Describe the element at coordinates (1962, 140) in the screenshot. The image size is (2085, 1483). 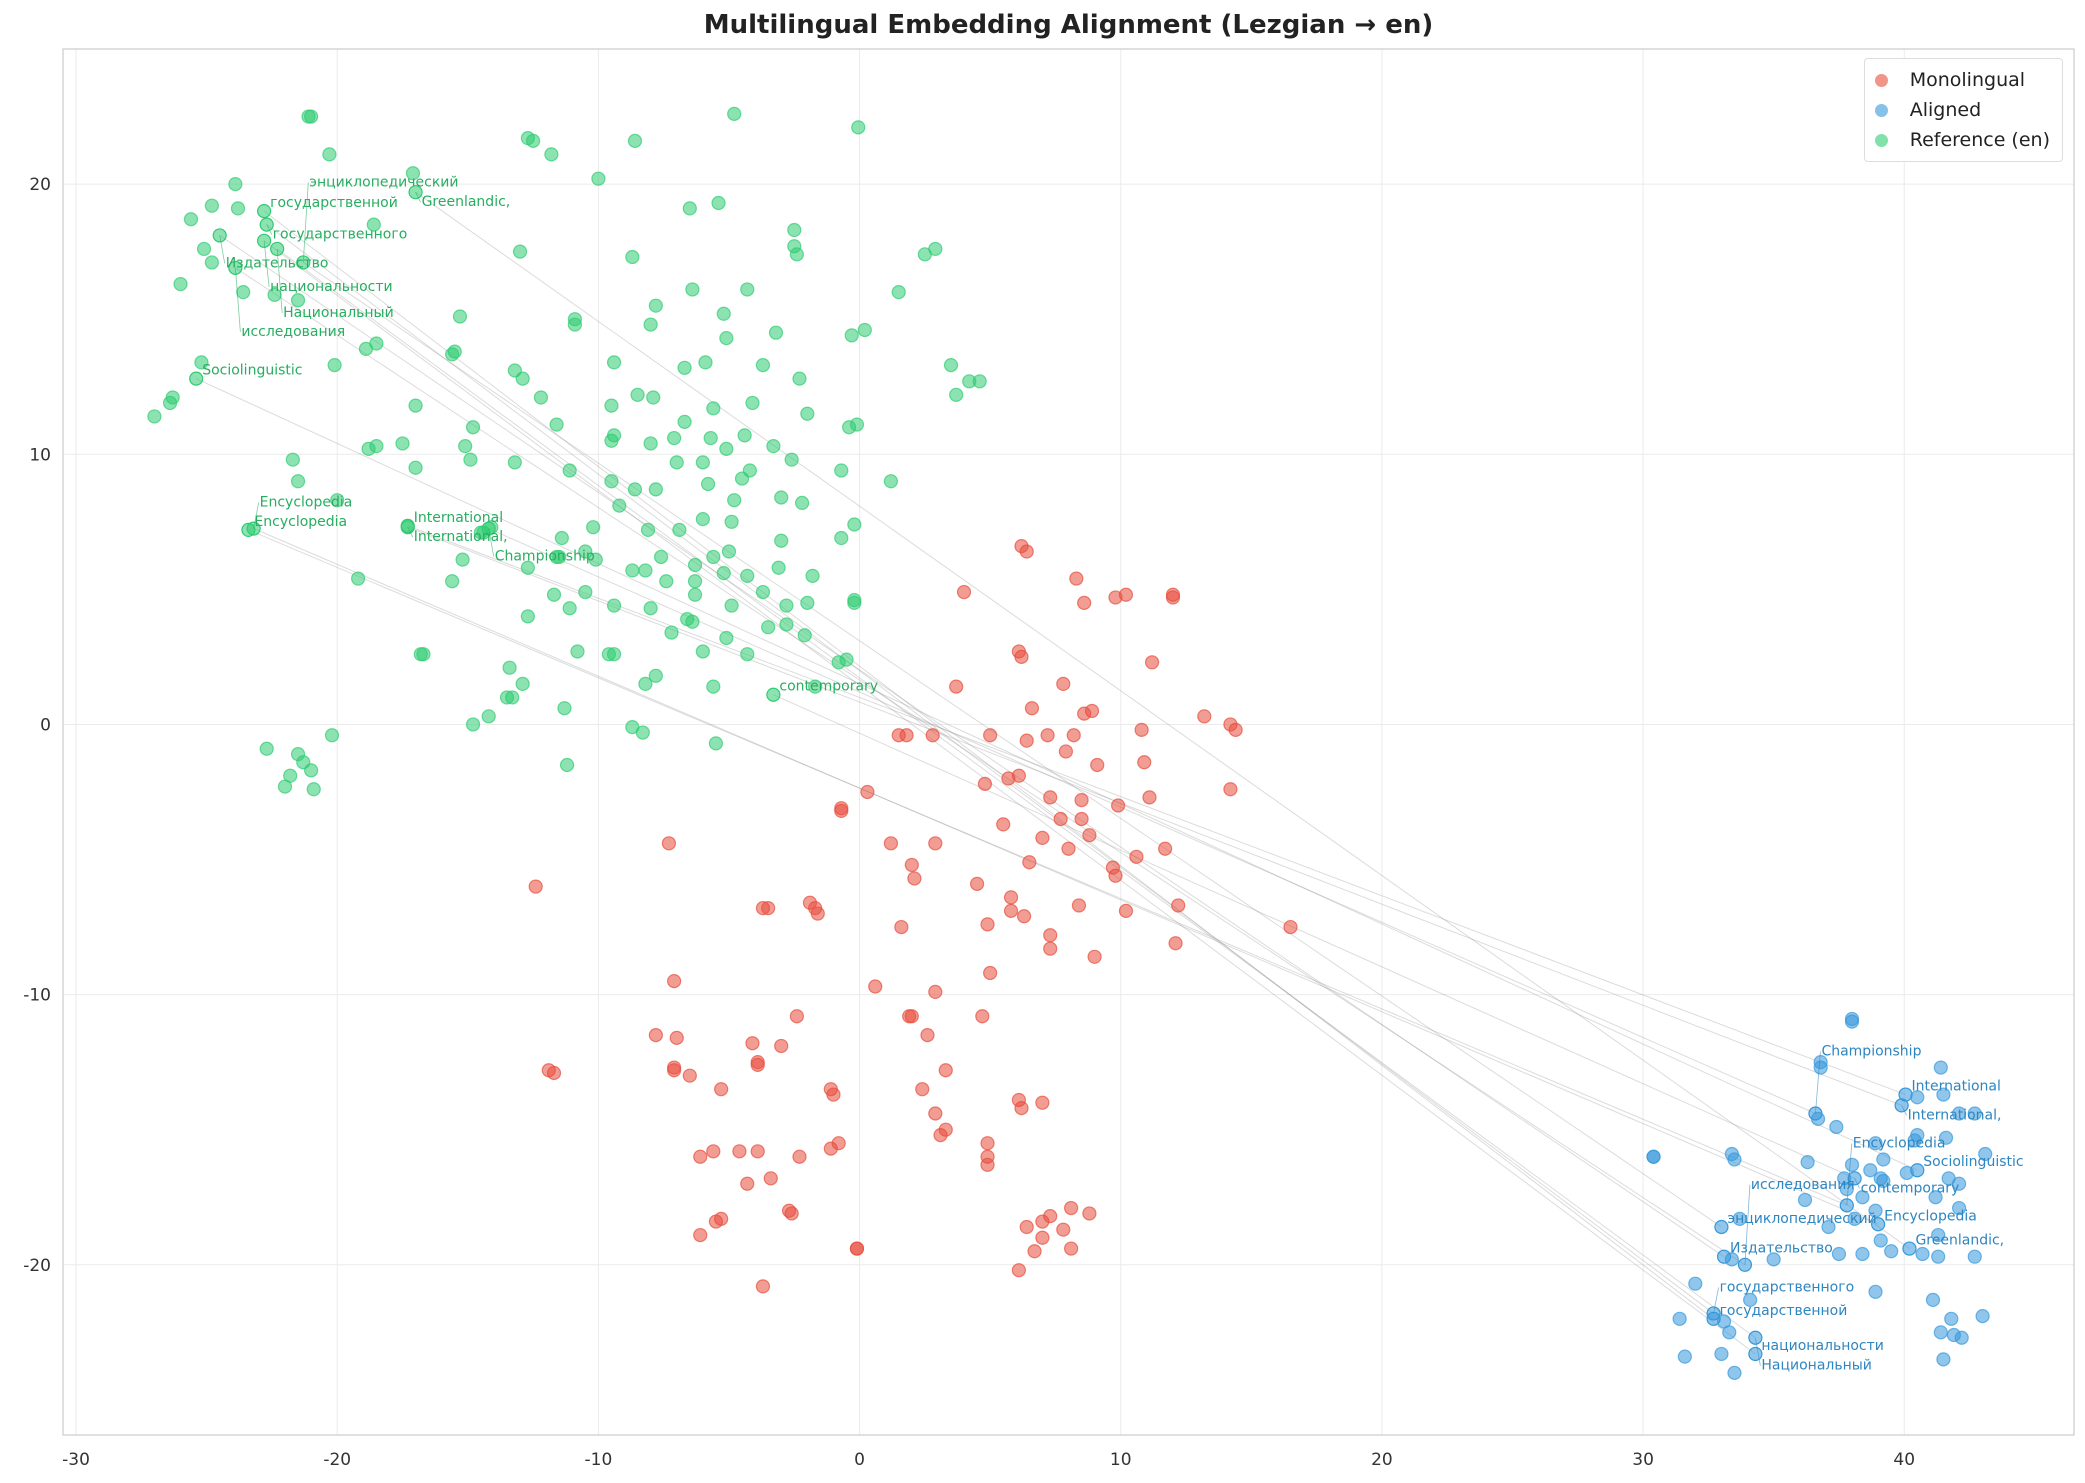
I see `legend-item-reference: Reference (en)` at that location.